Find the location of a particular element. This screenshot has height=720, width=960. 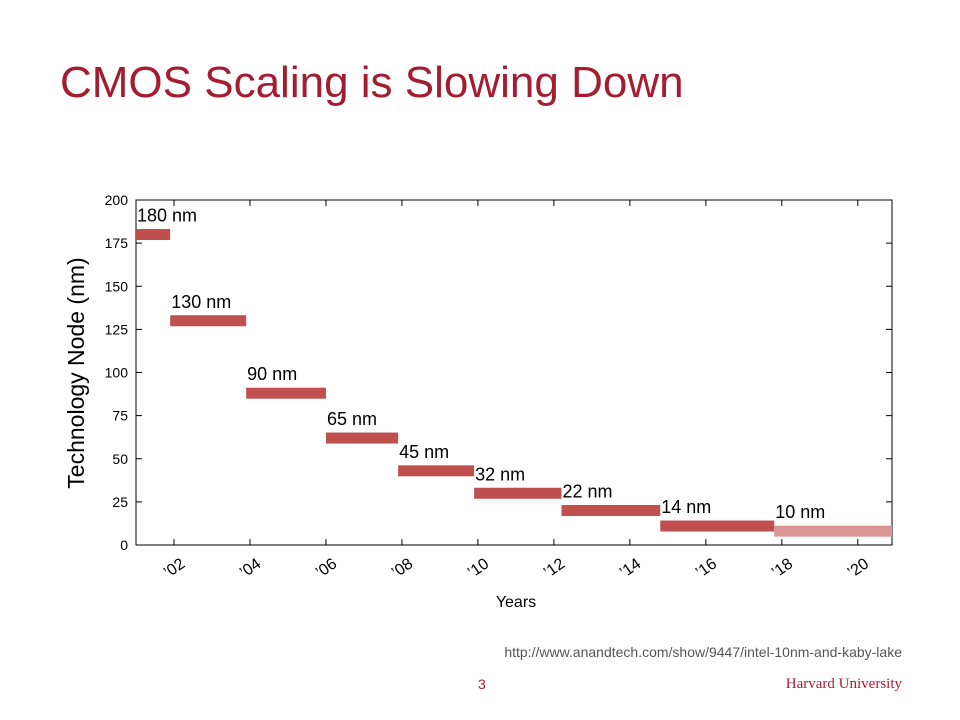

slide-title: CMOS Scaling is Slowing Down is located at coordinates (372, 82).